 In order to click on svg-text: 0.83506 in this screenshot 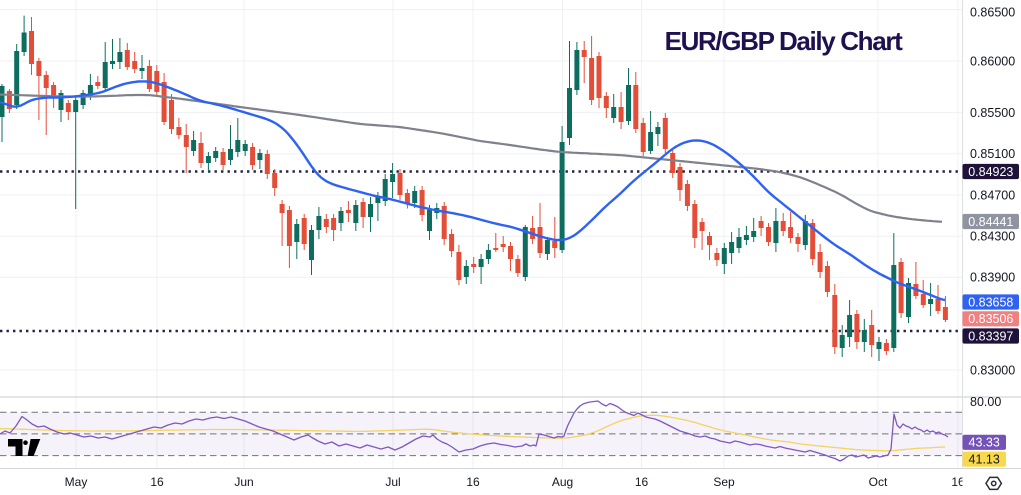, I will do `click(990, 319)`.